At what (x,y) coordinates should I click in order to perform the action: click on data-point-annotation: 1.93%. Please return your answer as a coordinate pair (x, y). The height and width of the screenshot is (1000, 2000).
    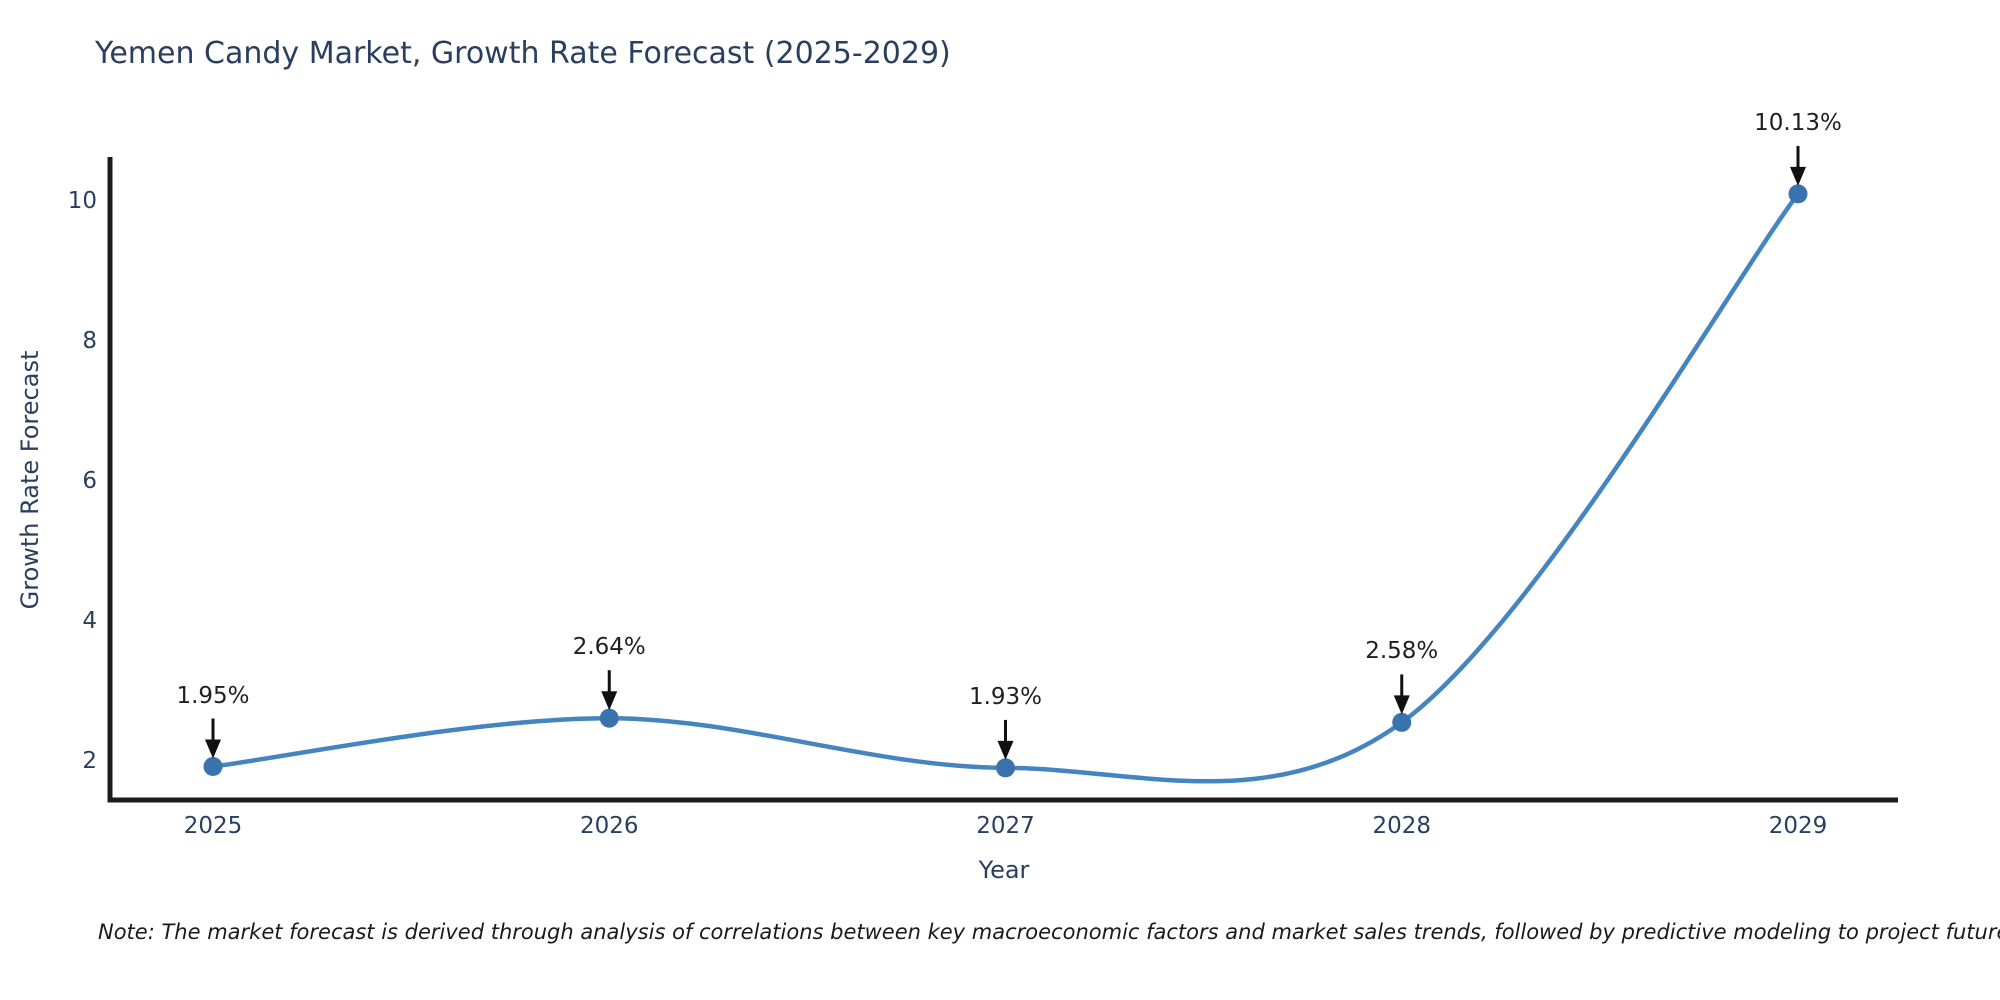
    Looking at the image, I should click on (1005, 696).